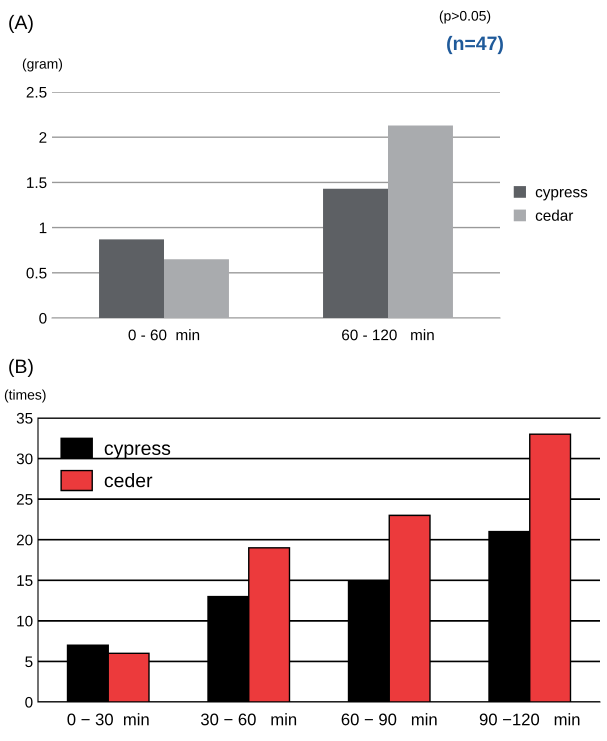 Image resolution: width=607 pixels, height=741 pixels. Describe the element at coordinates (248, 719) in the screenshot. I see `x-tick-label: 30 − 60 min` at that location.